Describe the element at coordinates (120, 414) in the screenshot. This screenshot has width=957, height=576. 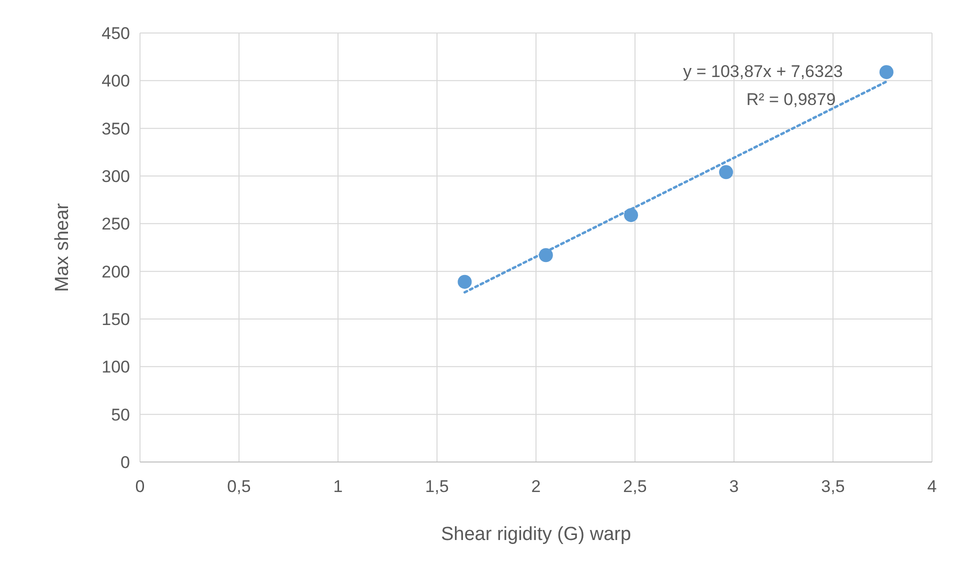
I see `y-tick-label: 50` at that location.